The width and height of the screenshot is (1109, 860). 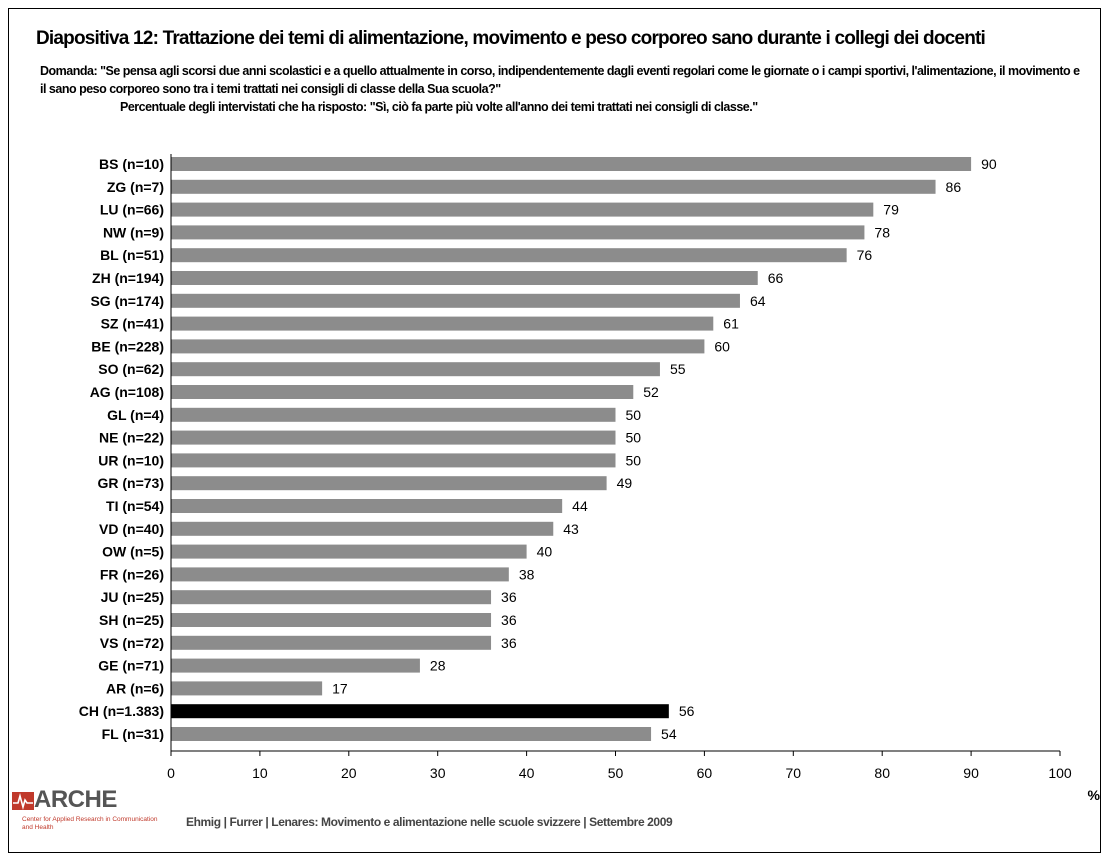 What do you see at coordinates (171, 773) in the screenshot?
I see `x-tick-label: 0` at bounding box center [171, 773].